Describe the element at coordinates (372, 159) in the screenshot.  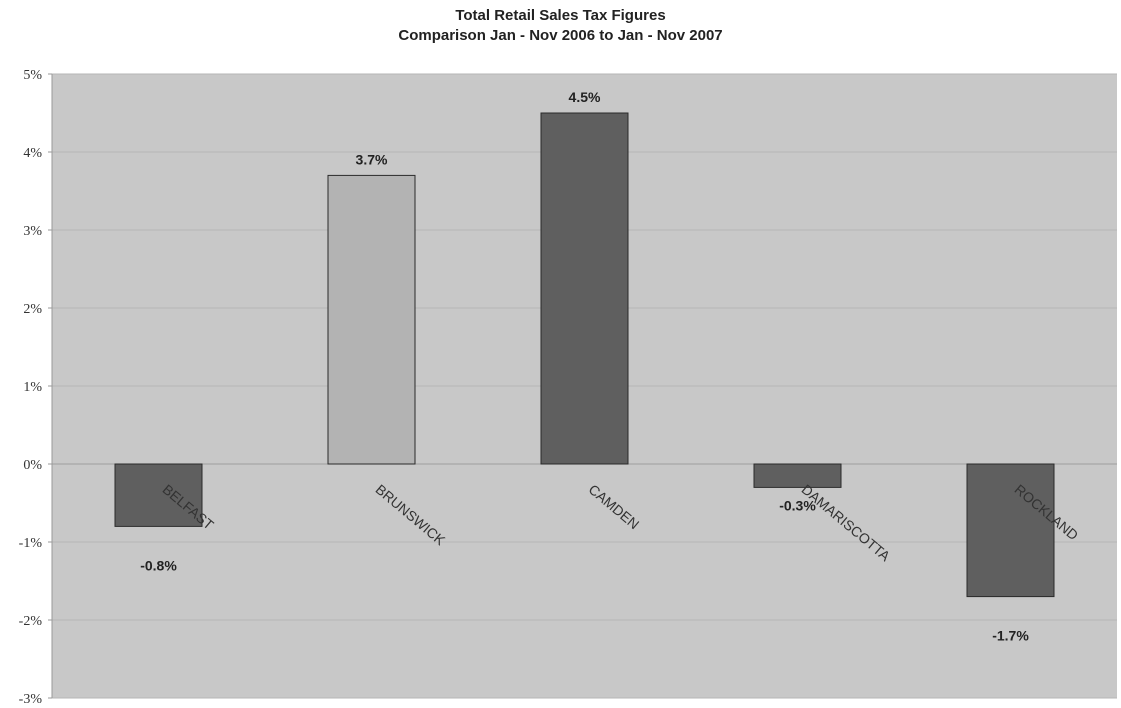
I see `data-label: 3.7%` at that location.